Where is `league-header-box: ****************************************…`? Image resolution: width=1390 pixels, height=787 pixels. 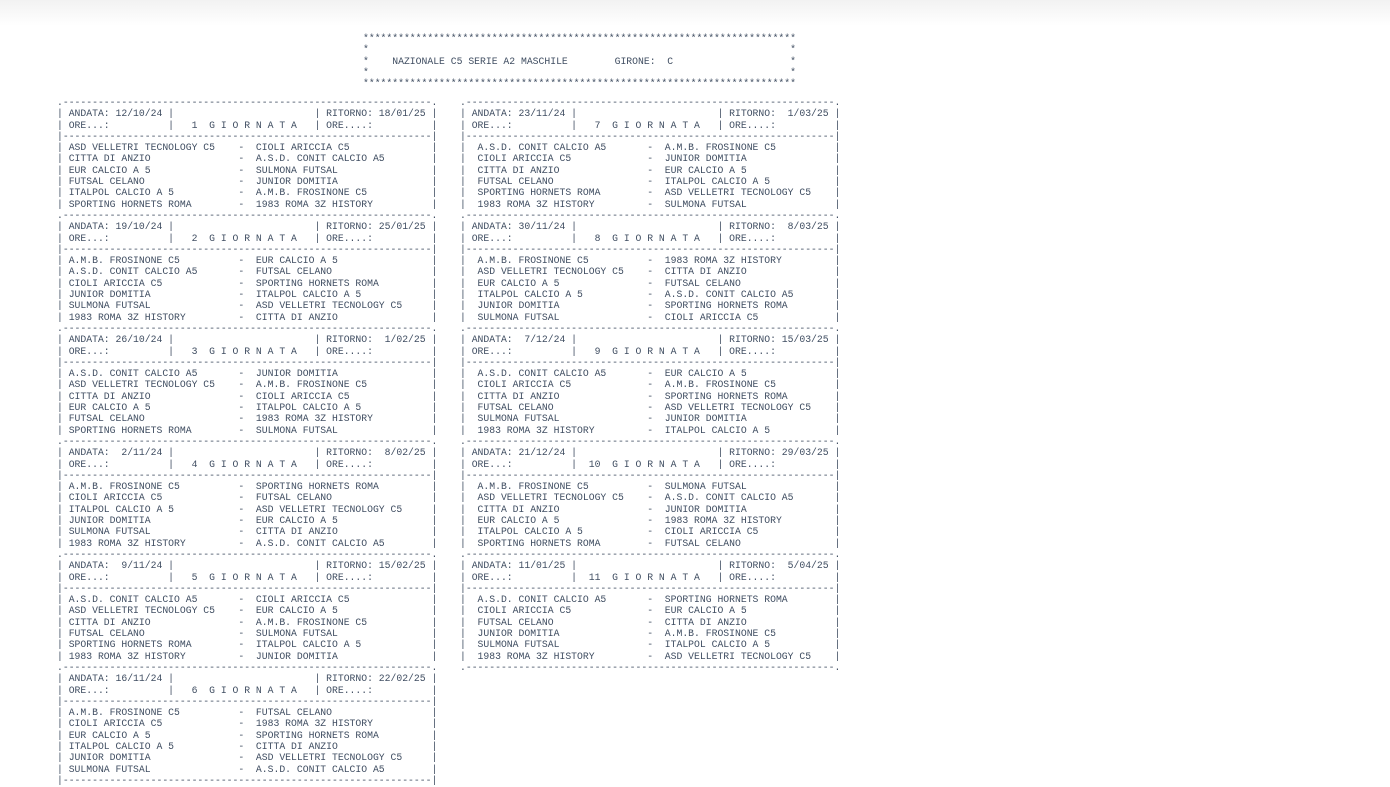 league-header-box: ****************************************… is located at coordinates (579, 61).